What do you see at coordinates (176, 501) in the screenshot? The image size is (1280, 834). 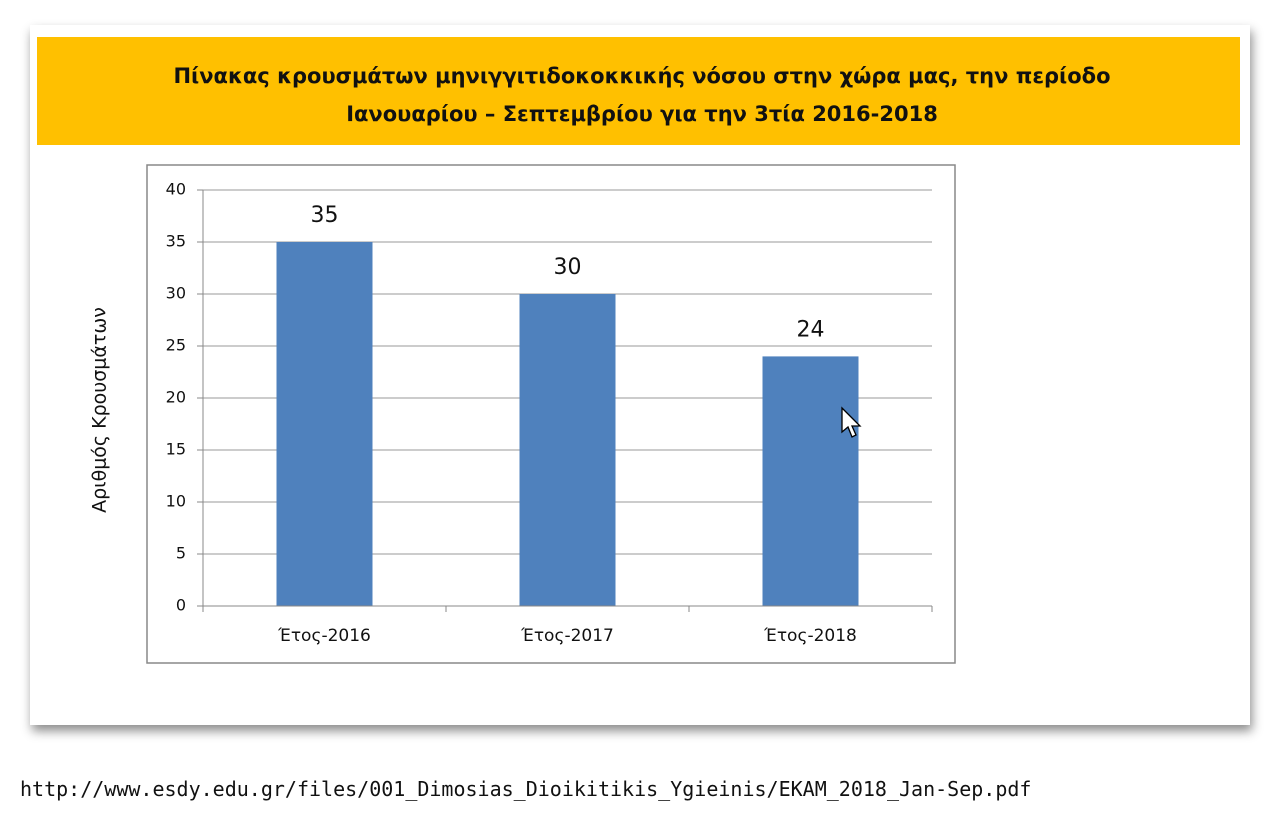 I see `y-tick-label: 10` at bounding box center [176, 501].